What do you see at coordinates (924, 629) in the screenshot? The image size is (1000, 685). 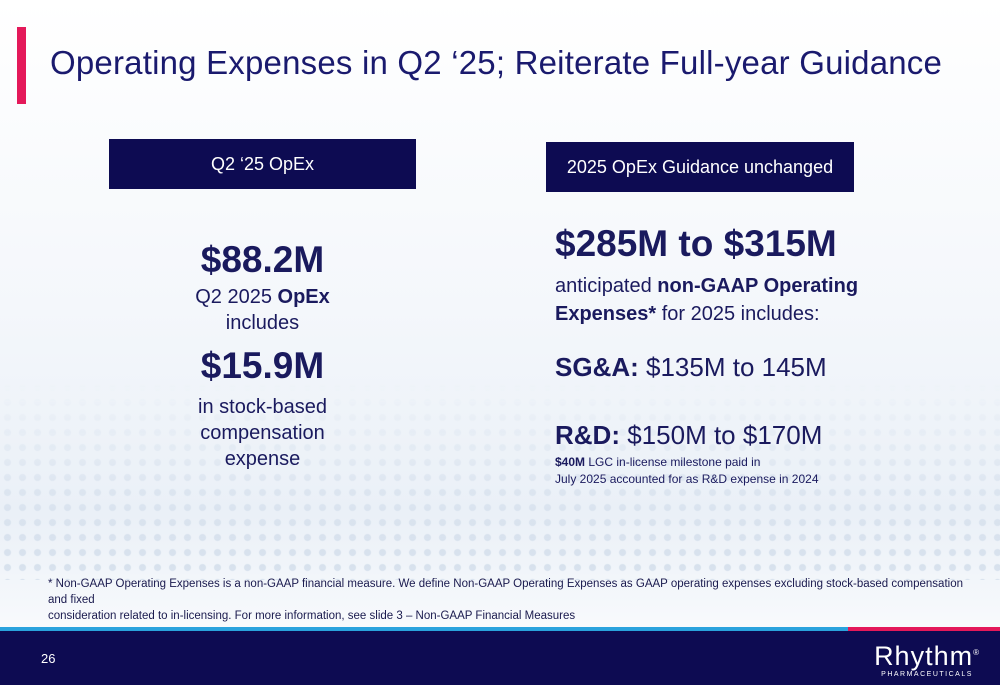 I see `footer-divider-red` at bounding box center [924, 629].